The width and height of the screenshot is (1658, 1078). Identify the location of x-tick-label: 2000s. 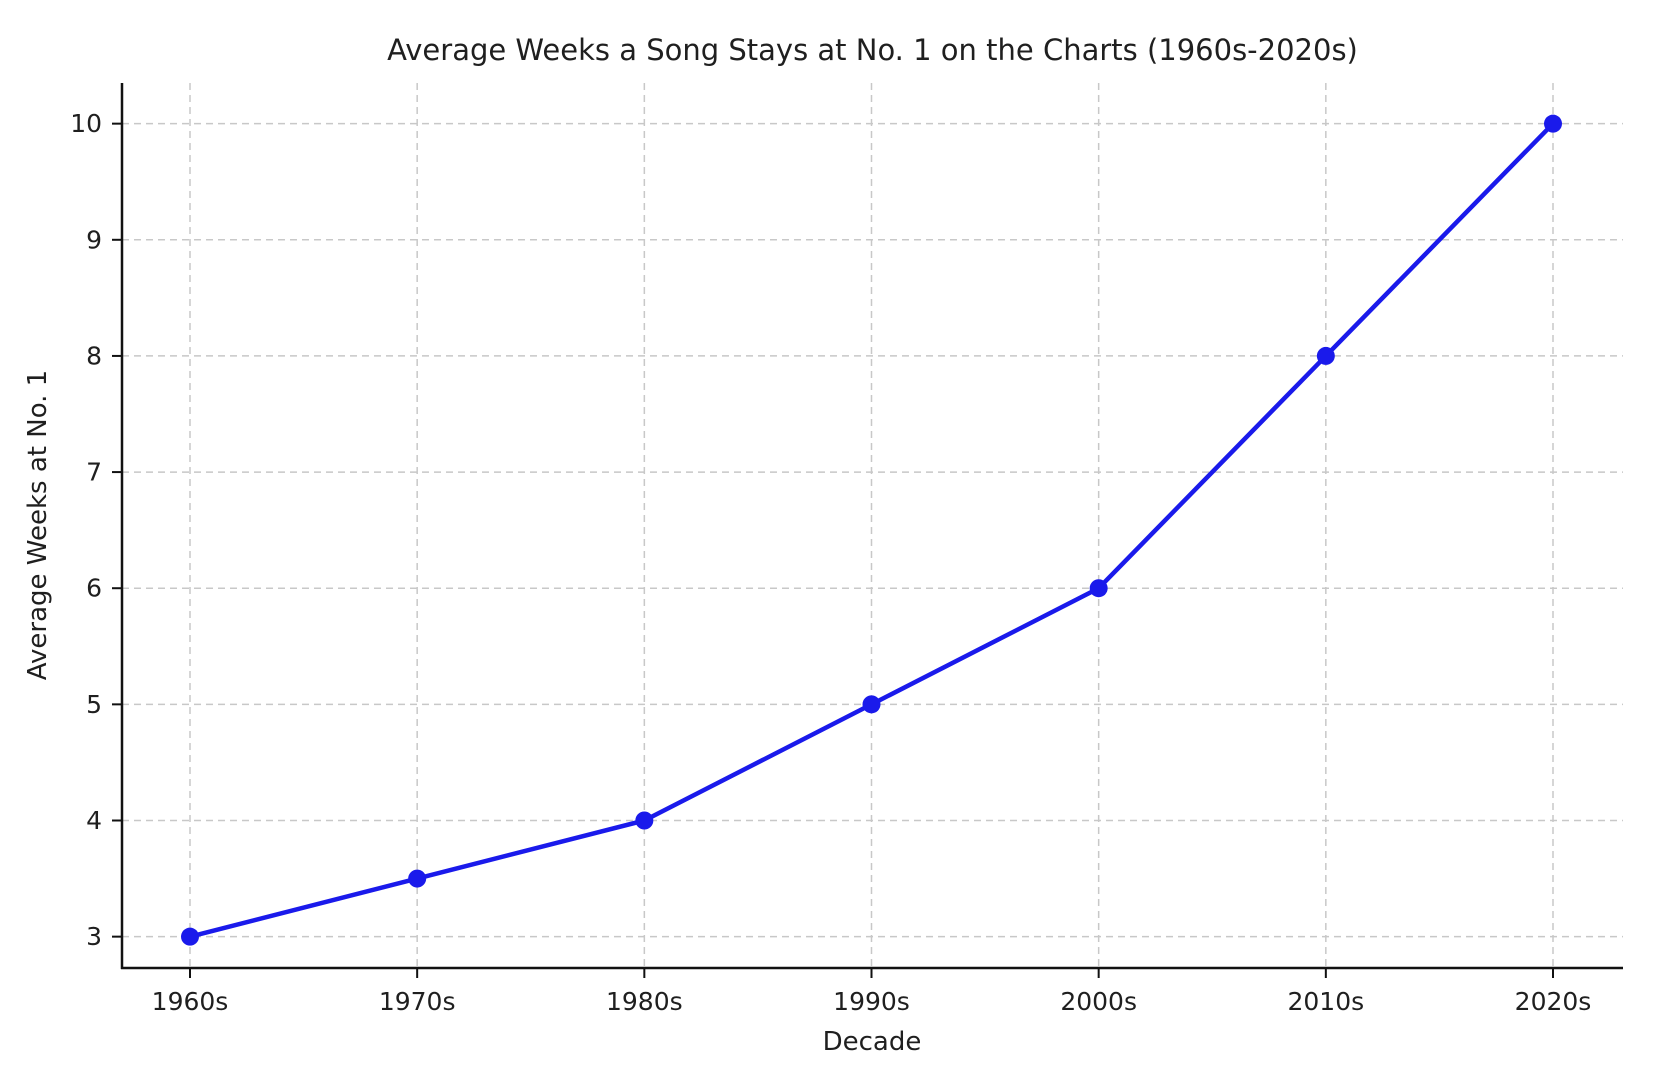
(1098, 1001).